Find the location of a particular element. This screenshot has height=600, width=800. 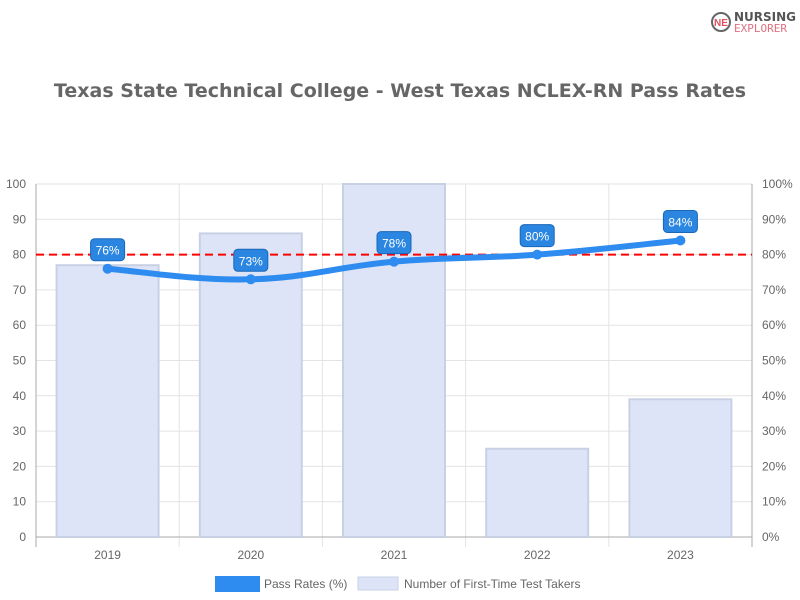

x-tick-label: 2021 is located at coordinates (394, 555).